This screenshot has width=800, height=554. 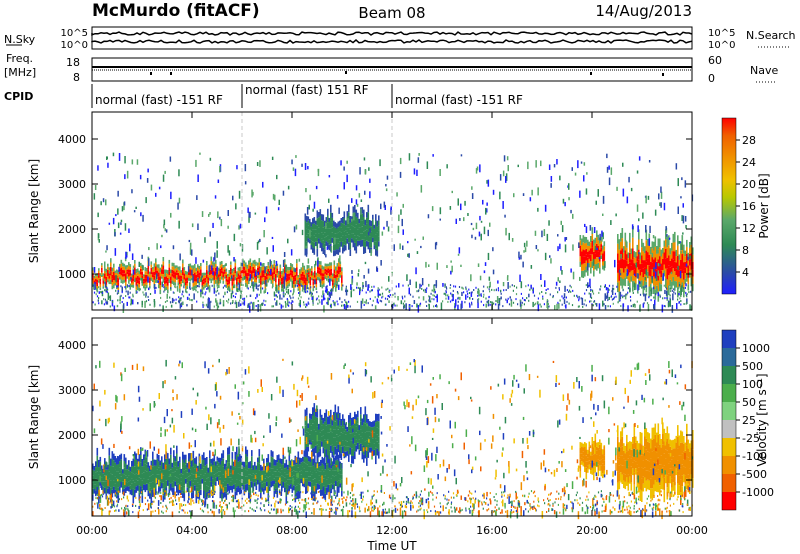 I want to click on colorbar-tick-label: 8, so click(x=745, y=250).